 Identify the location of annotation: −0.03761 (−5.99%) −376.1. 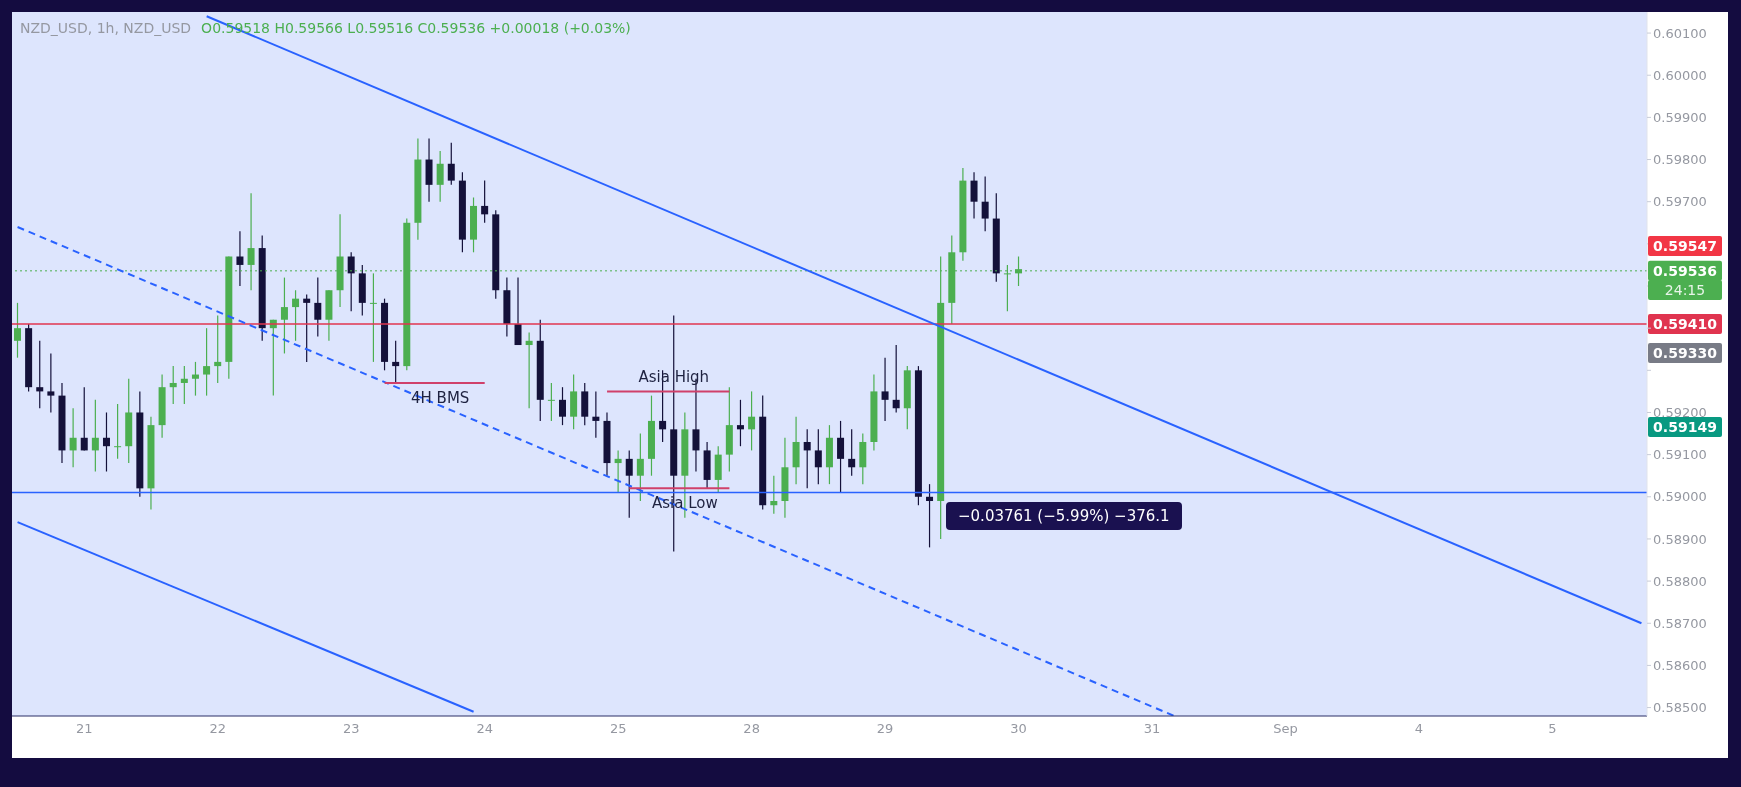
(1064, 516).